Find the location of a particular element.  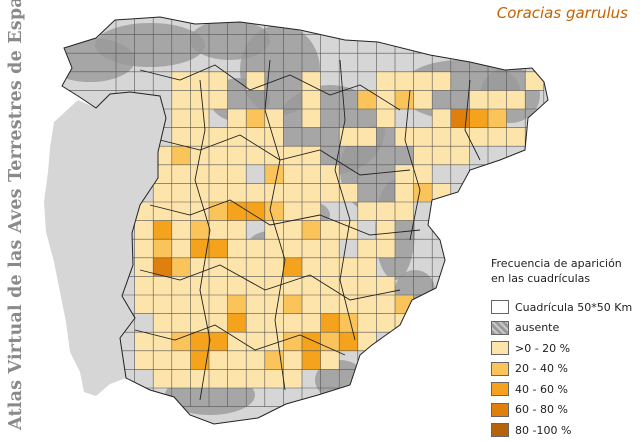

legend-item-80-100: 80 -100 % is located at coordinates (565, 430).